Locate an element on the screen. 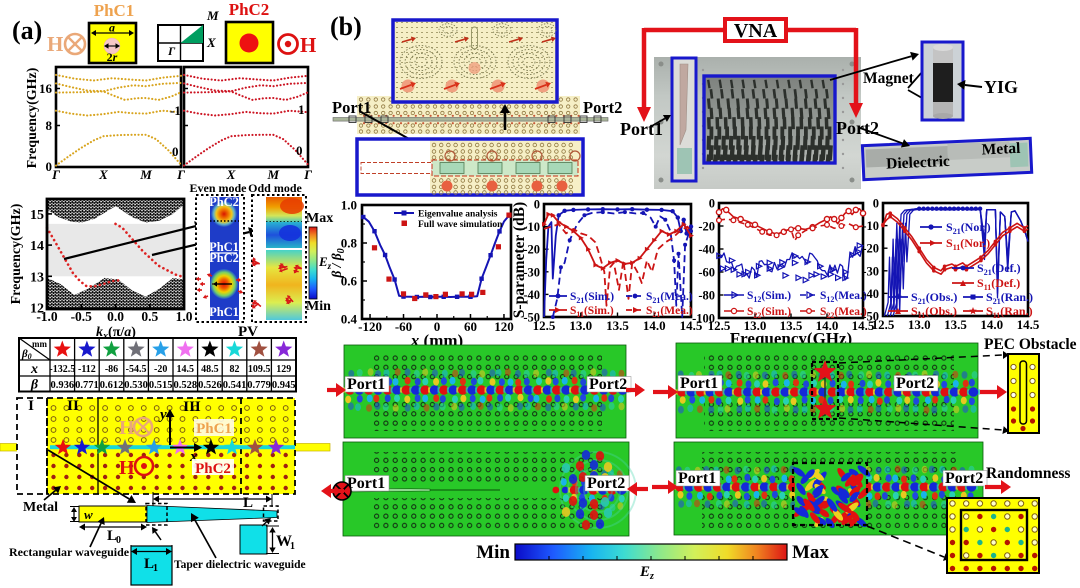 The width and height of the screenshot is (1080, 588). svg-text: YIG is located at coordinates (1001, 87).